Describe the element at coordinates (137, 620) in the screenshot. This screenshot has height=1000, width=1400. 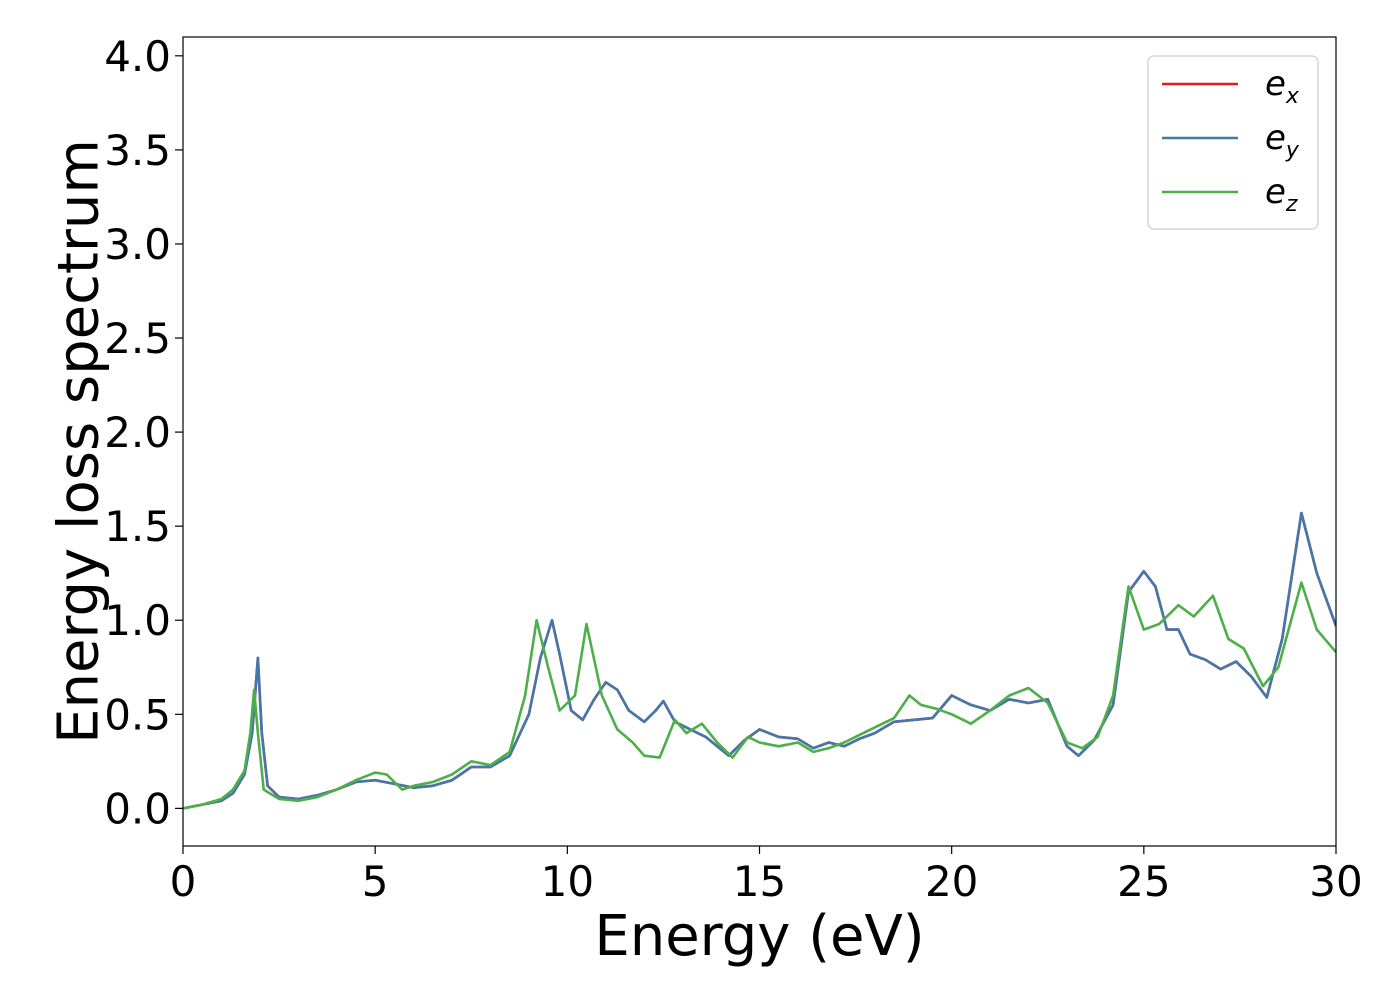
I see `y-tick-label: 1.0` at that location.